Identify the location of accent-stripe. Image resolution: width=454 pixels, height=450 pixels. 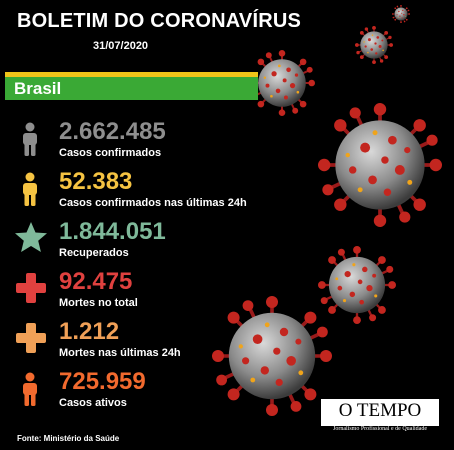
(131, 74).